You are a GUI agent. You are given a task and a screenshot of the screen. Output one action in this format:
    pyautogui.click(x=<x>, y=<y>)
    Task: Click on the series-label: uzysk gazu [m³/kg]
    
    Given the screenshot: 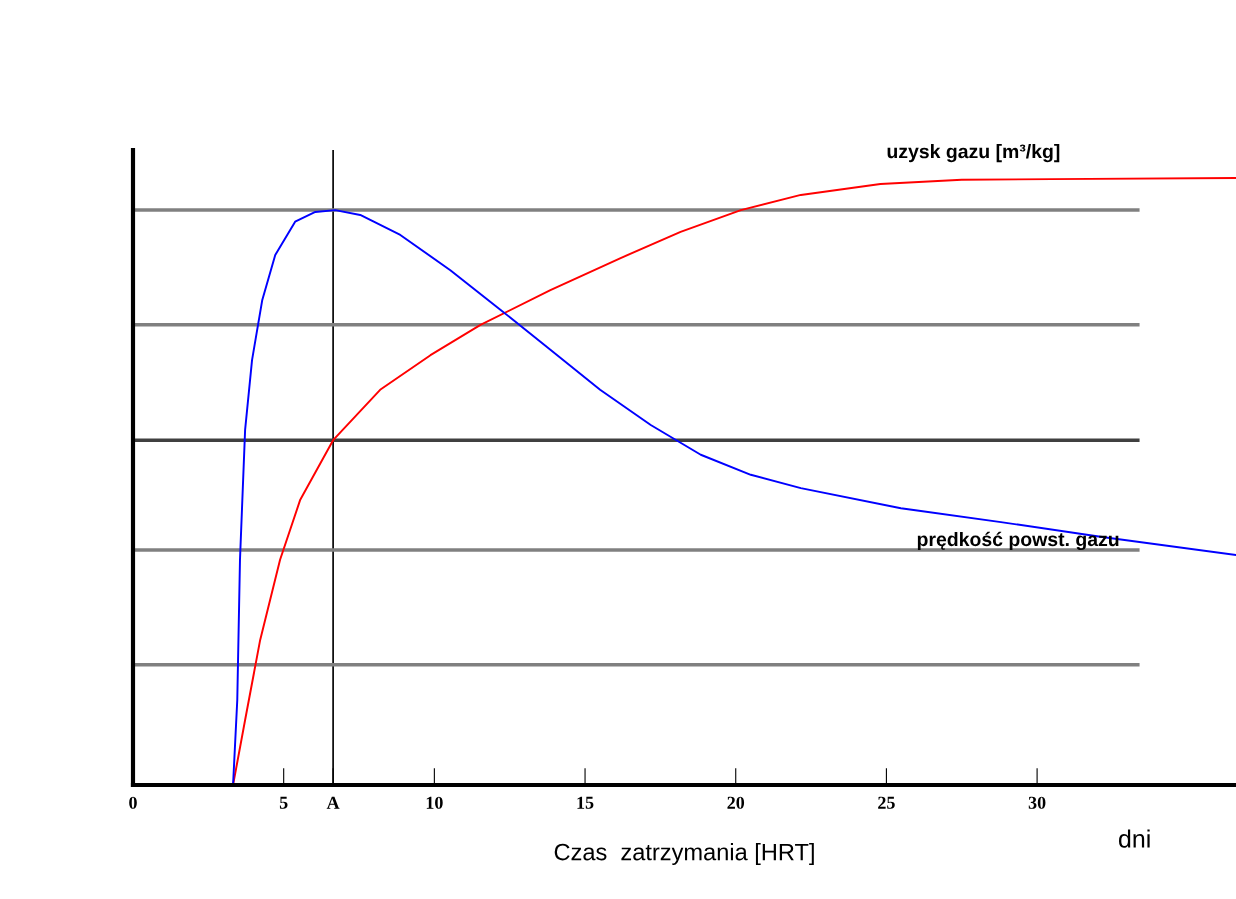 What is the action you would take?
    pyautogui.click(x=973, y=153)
    